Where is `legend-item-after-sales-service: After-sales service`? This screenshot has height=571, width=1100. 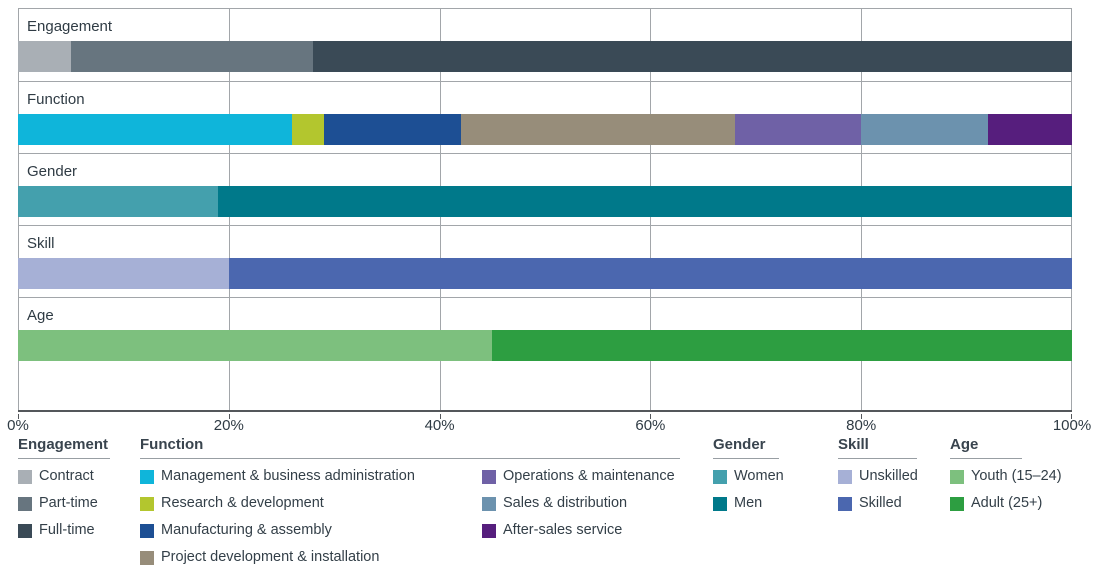
legend-item-after-sales-service: After-sales service is located at coordinates (578, 530).